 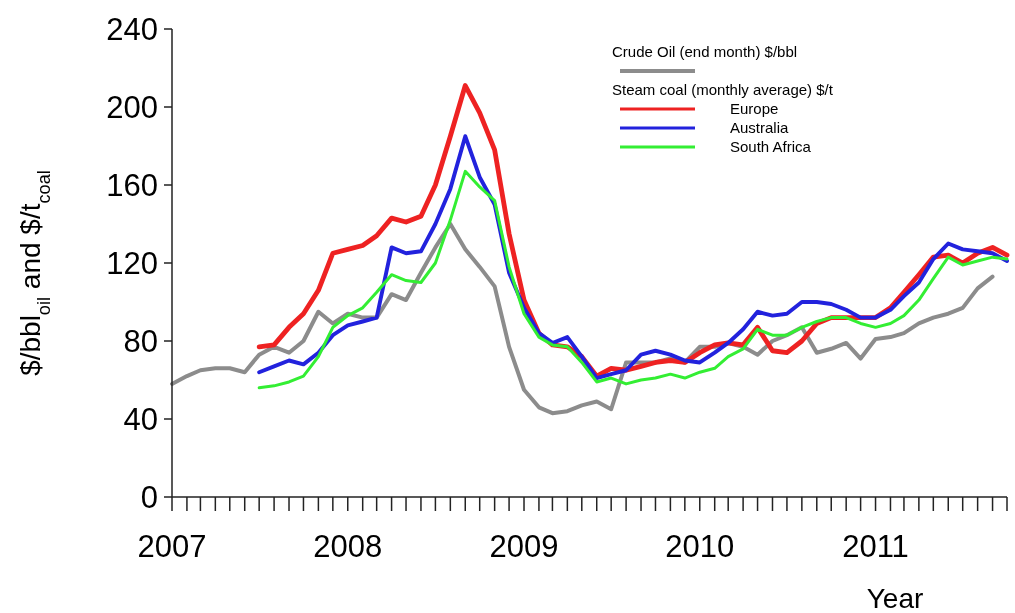 What do you see at coordinates (149, 497) in the screenshot?
I see `y-tick-label: 0` at bounding box center [149, 497].